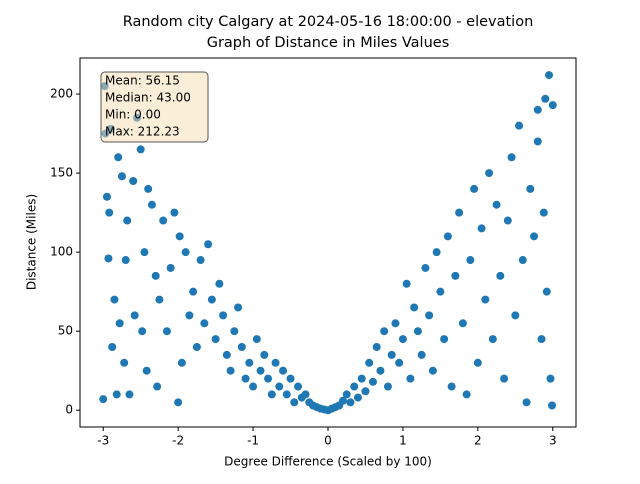  What do you see at coordinates (61, 252) in the screenshot?
I see `y-tick-label: 100` at bounding box center [61, 252].